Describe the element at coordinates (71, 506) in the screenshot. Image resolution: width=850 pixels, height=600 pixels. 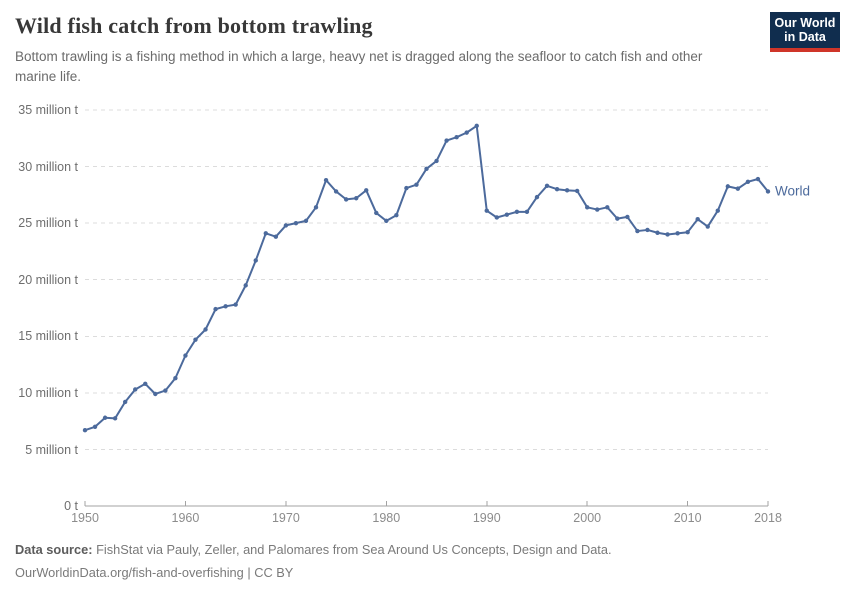
I see `y-axis-tick-label: 0 t` at that location.